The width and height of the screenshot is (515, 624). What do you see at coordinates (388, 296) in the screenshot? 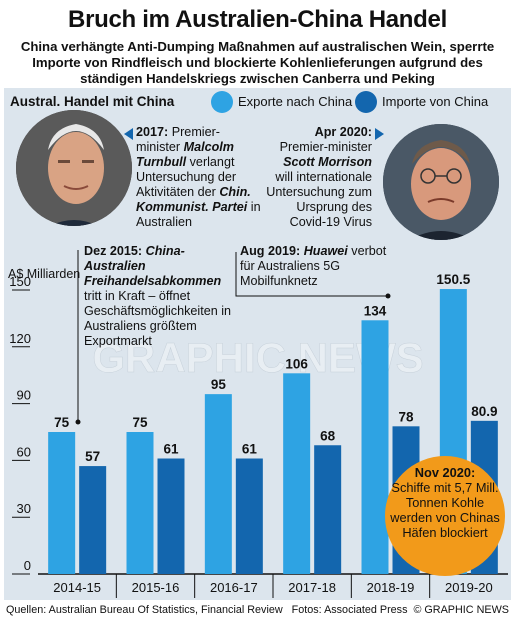
I see `leader-2019-dot` at bounding box center [388, 296].